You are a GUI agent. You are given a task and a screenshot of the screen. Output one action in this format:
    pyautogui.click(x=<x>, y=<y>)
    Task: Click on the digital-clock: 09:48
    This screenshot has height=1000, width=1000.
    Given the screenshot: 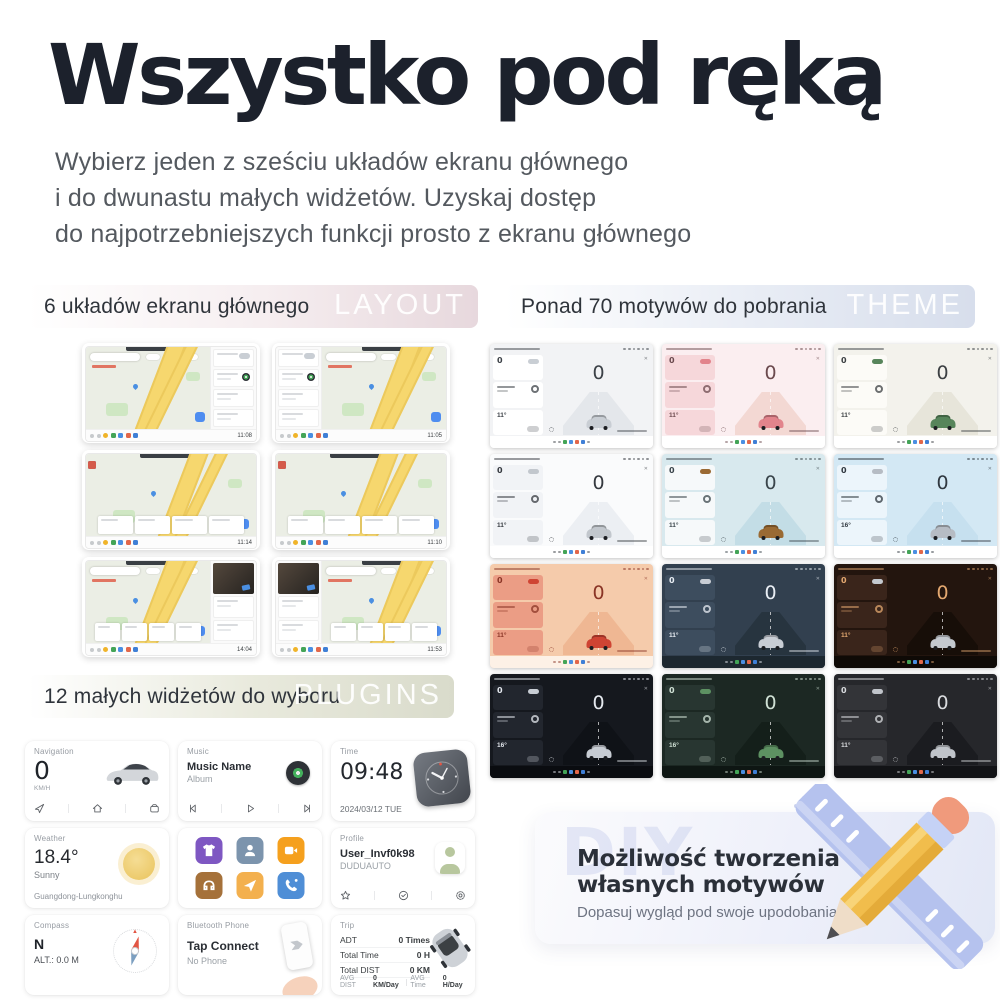 What is the action you would take?
    pyautogui.click(x=372, y=772)
    